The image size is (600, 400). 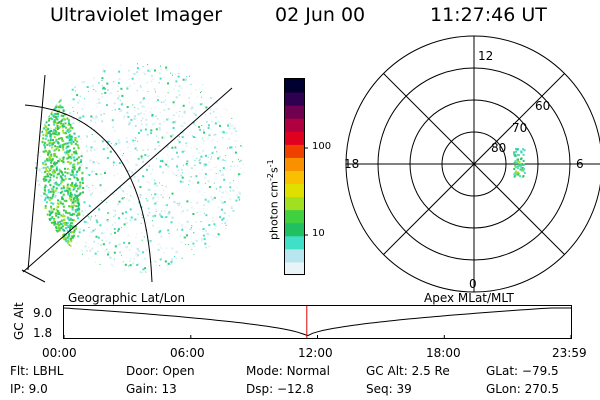 I want to click on timeline-right-label: Apex MLat/MLT, so click(x=469, y=298).